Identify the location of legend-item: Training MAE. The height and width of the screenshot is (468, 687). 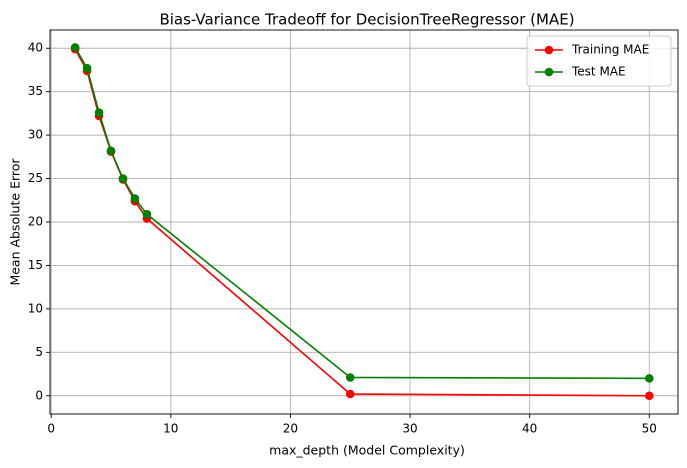
(592, 50).